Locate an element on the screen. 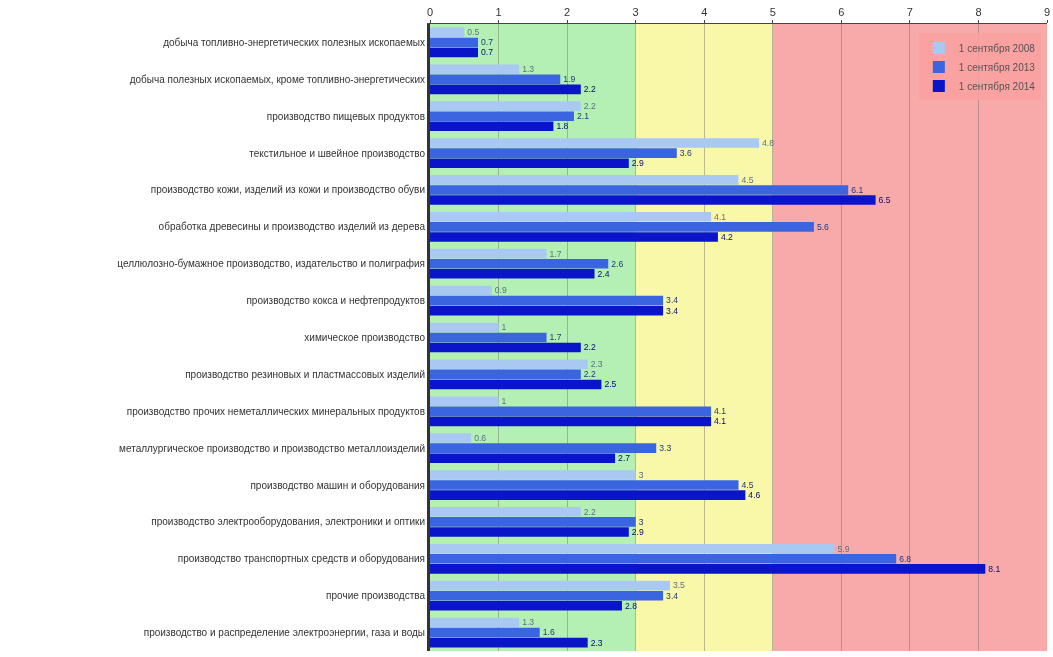 The height and width of the screenshot is (657, 1053). data-label: 2.3 is located at coordinates (596, 364).